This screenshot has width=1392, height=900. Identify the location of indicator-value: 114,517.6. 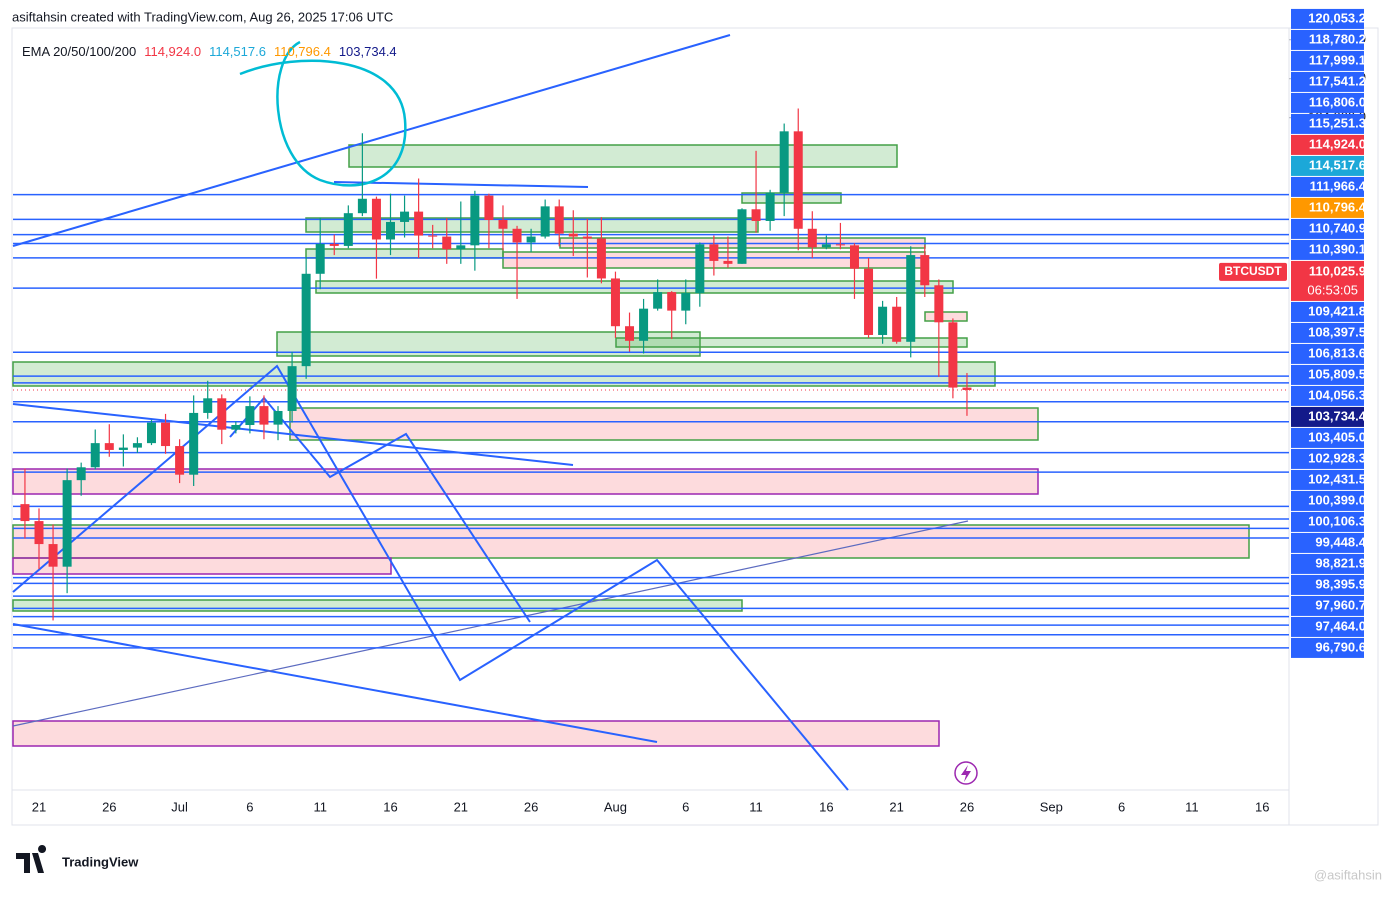
(237, 51).